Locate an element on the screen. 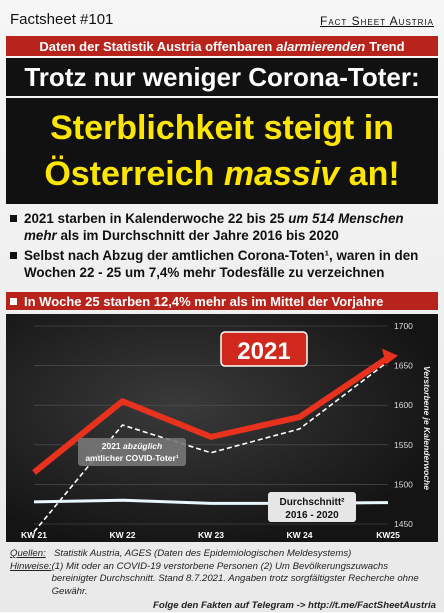  headline-line-3-em: massiv is located at coordinates (281, 174).